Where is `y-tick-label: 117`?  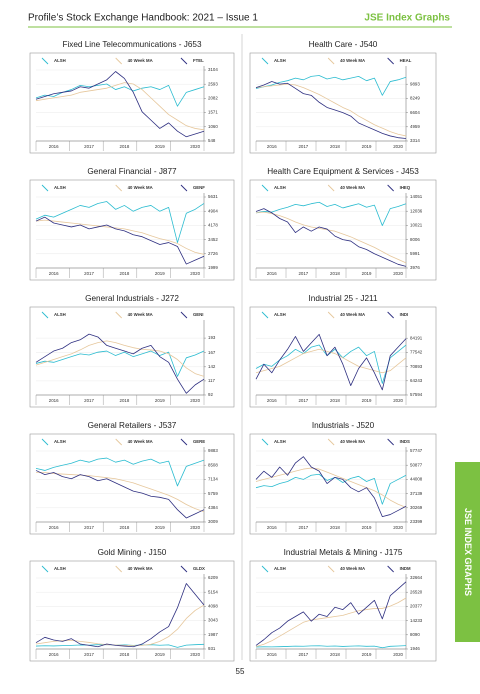 y-tick-label: 117 is located at coordinates (212, 380).